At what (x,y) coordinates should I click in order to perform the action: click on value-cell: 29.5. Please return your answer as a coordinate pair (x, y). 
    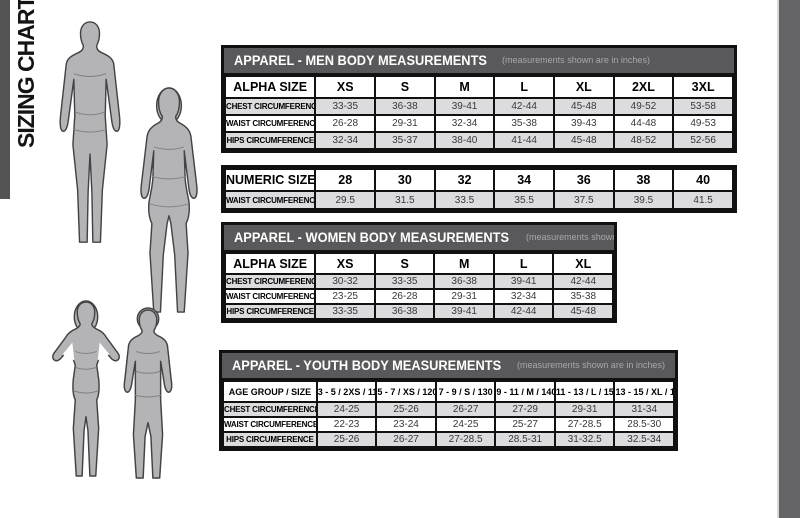
    Looking at the image, I should click on (345, 200).